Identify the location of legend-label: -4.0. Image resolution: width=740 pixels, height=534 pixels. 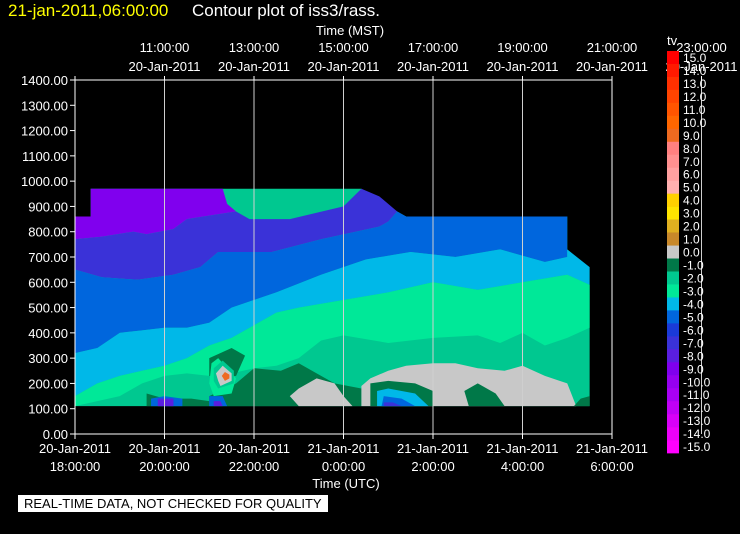
(693, 304).